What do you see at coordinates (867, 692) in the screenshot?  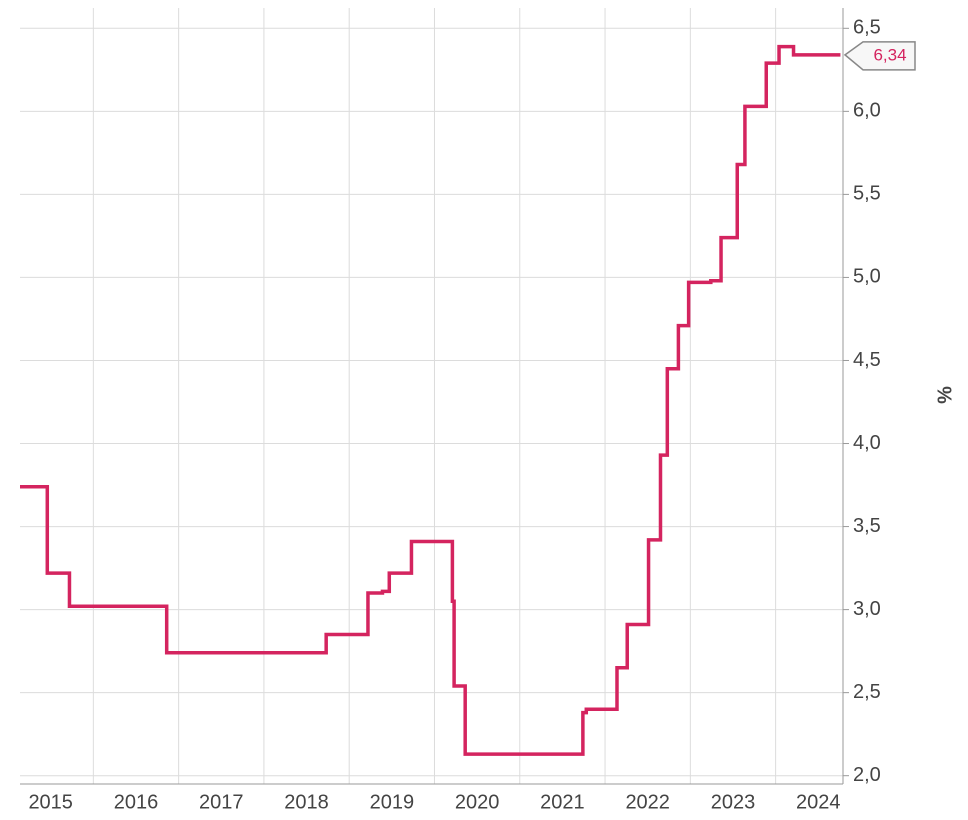 I see `y-tick-label: 2,5` at bounding box center [867, 692].